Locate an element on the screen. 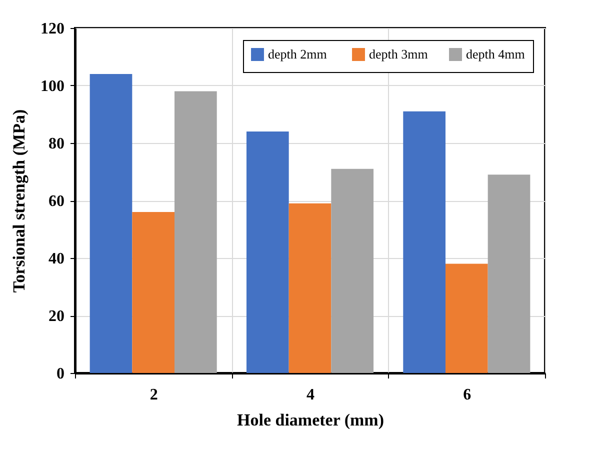 The width and height of the screenshot is (609, 456). x-tick-label: 6 is located at coordinates (467, 395).